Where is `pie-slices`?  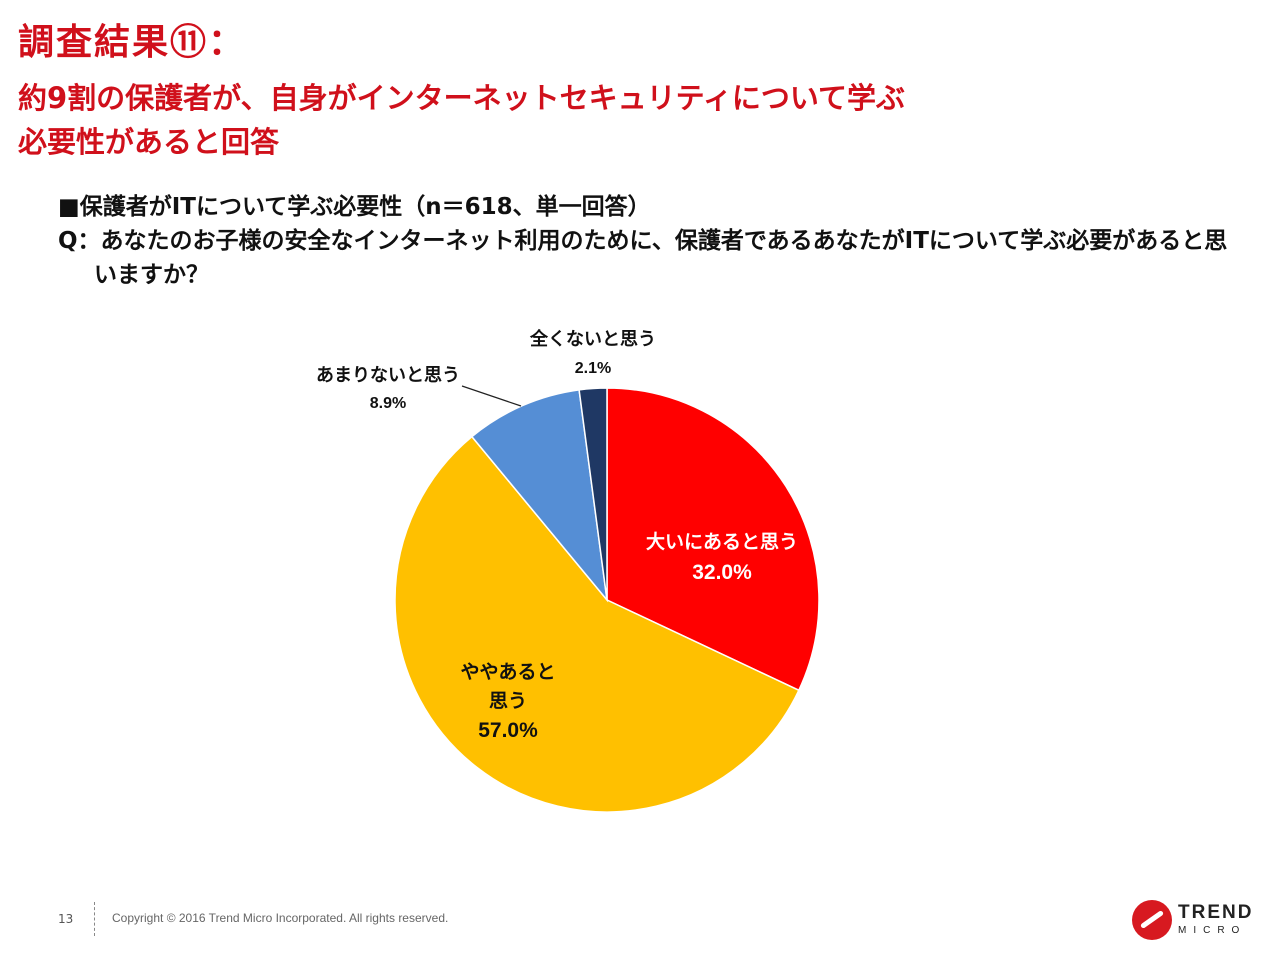
pie-slices is located at coordinates (607, 600).